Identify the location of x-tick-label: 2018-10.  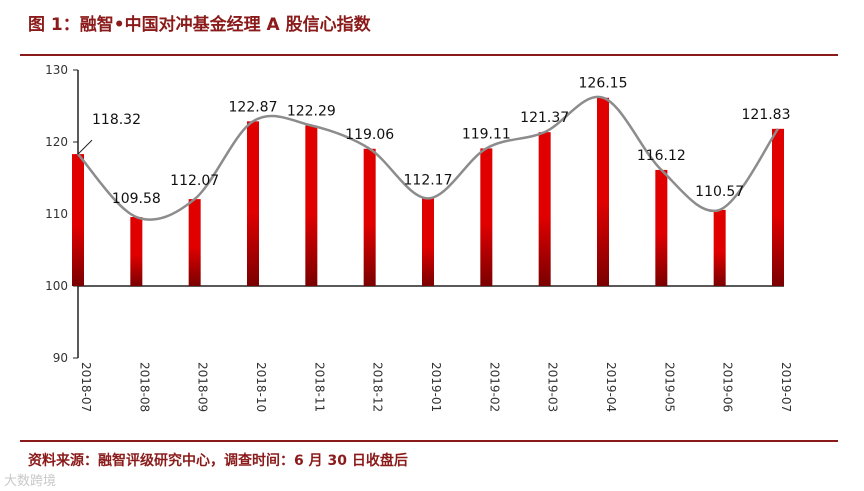
(261, 387).